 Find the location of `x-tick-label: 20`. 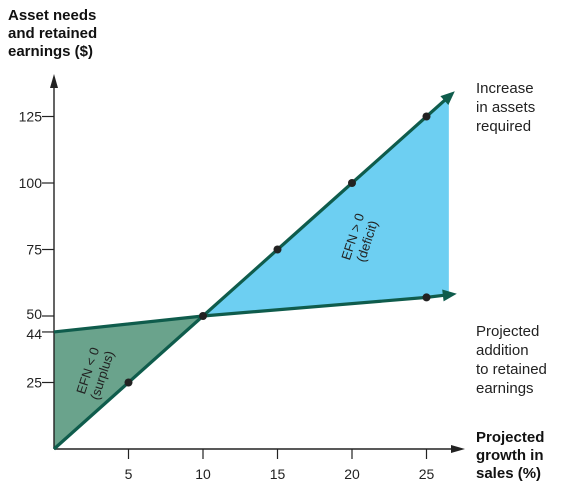

x-tick-label: 20 is located at coordinates (352, 474).